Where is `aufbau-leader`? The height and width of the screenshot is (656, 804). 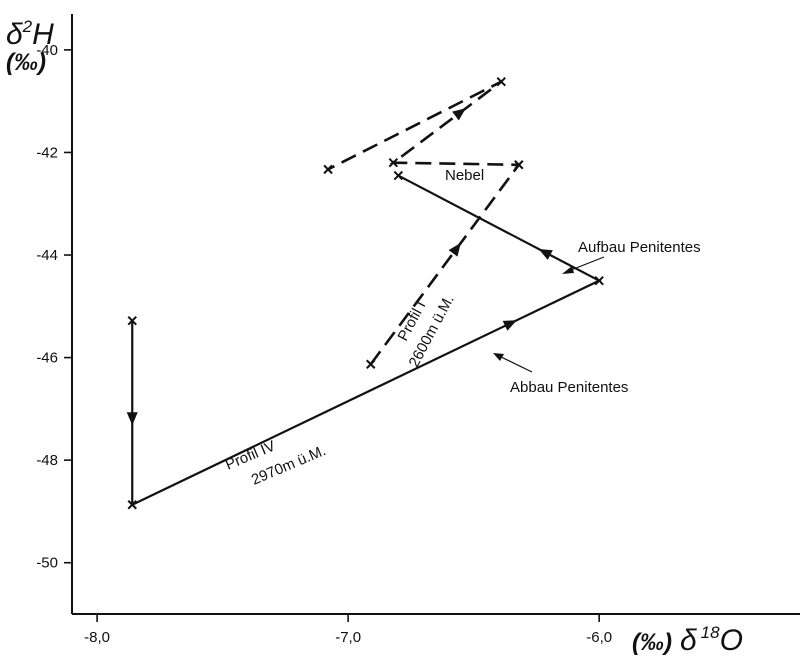 aufbau-leader is located at coordinates (583, 265).